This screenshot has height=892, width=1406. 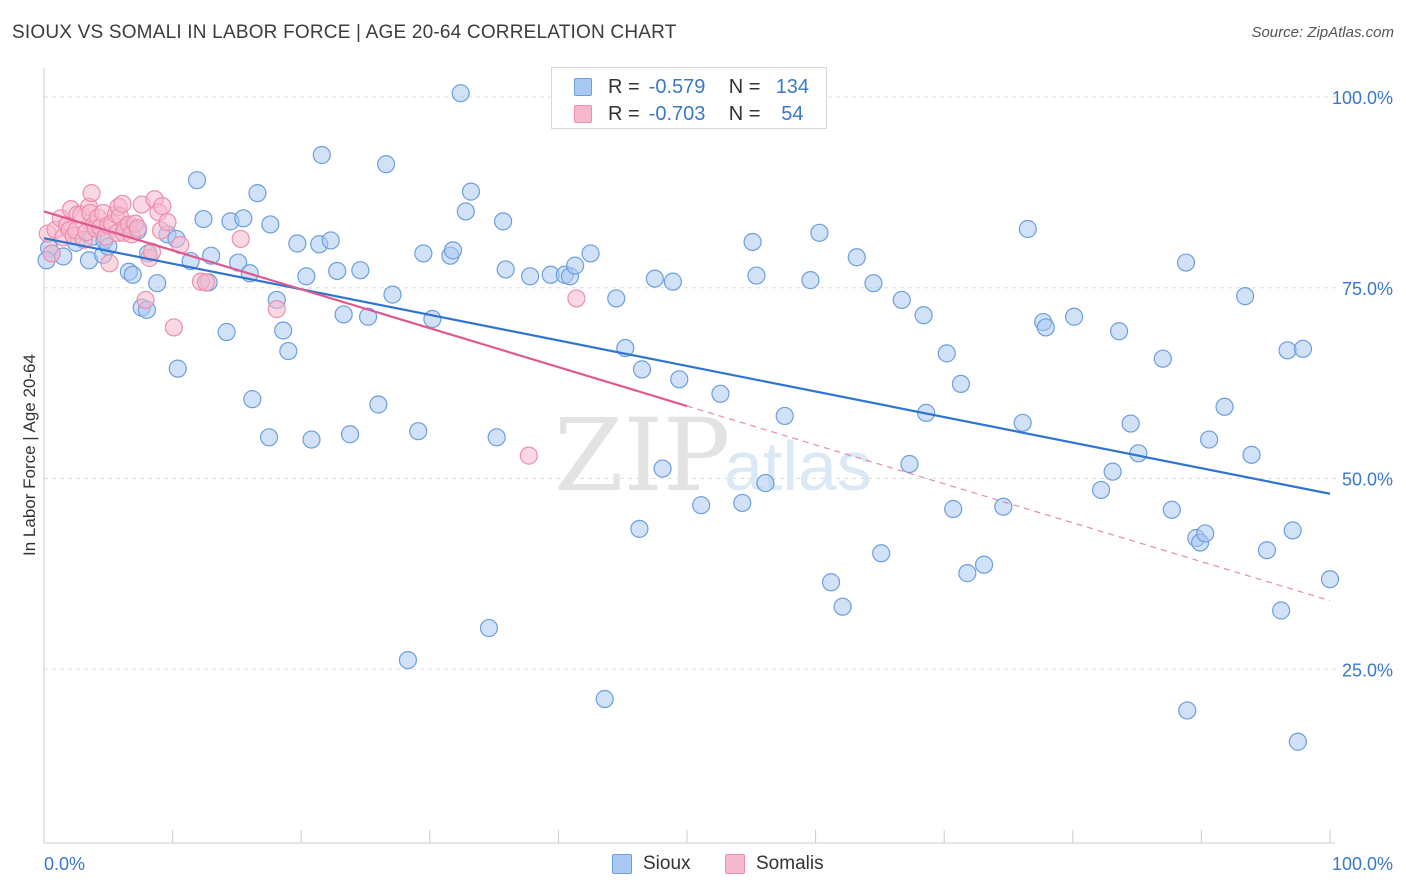 What do you see at coordinates (642, 455) in the screenshot?
I see `watermark-zip: ZIP` at bounding box center [642, 455].